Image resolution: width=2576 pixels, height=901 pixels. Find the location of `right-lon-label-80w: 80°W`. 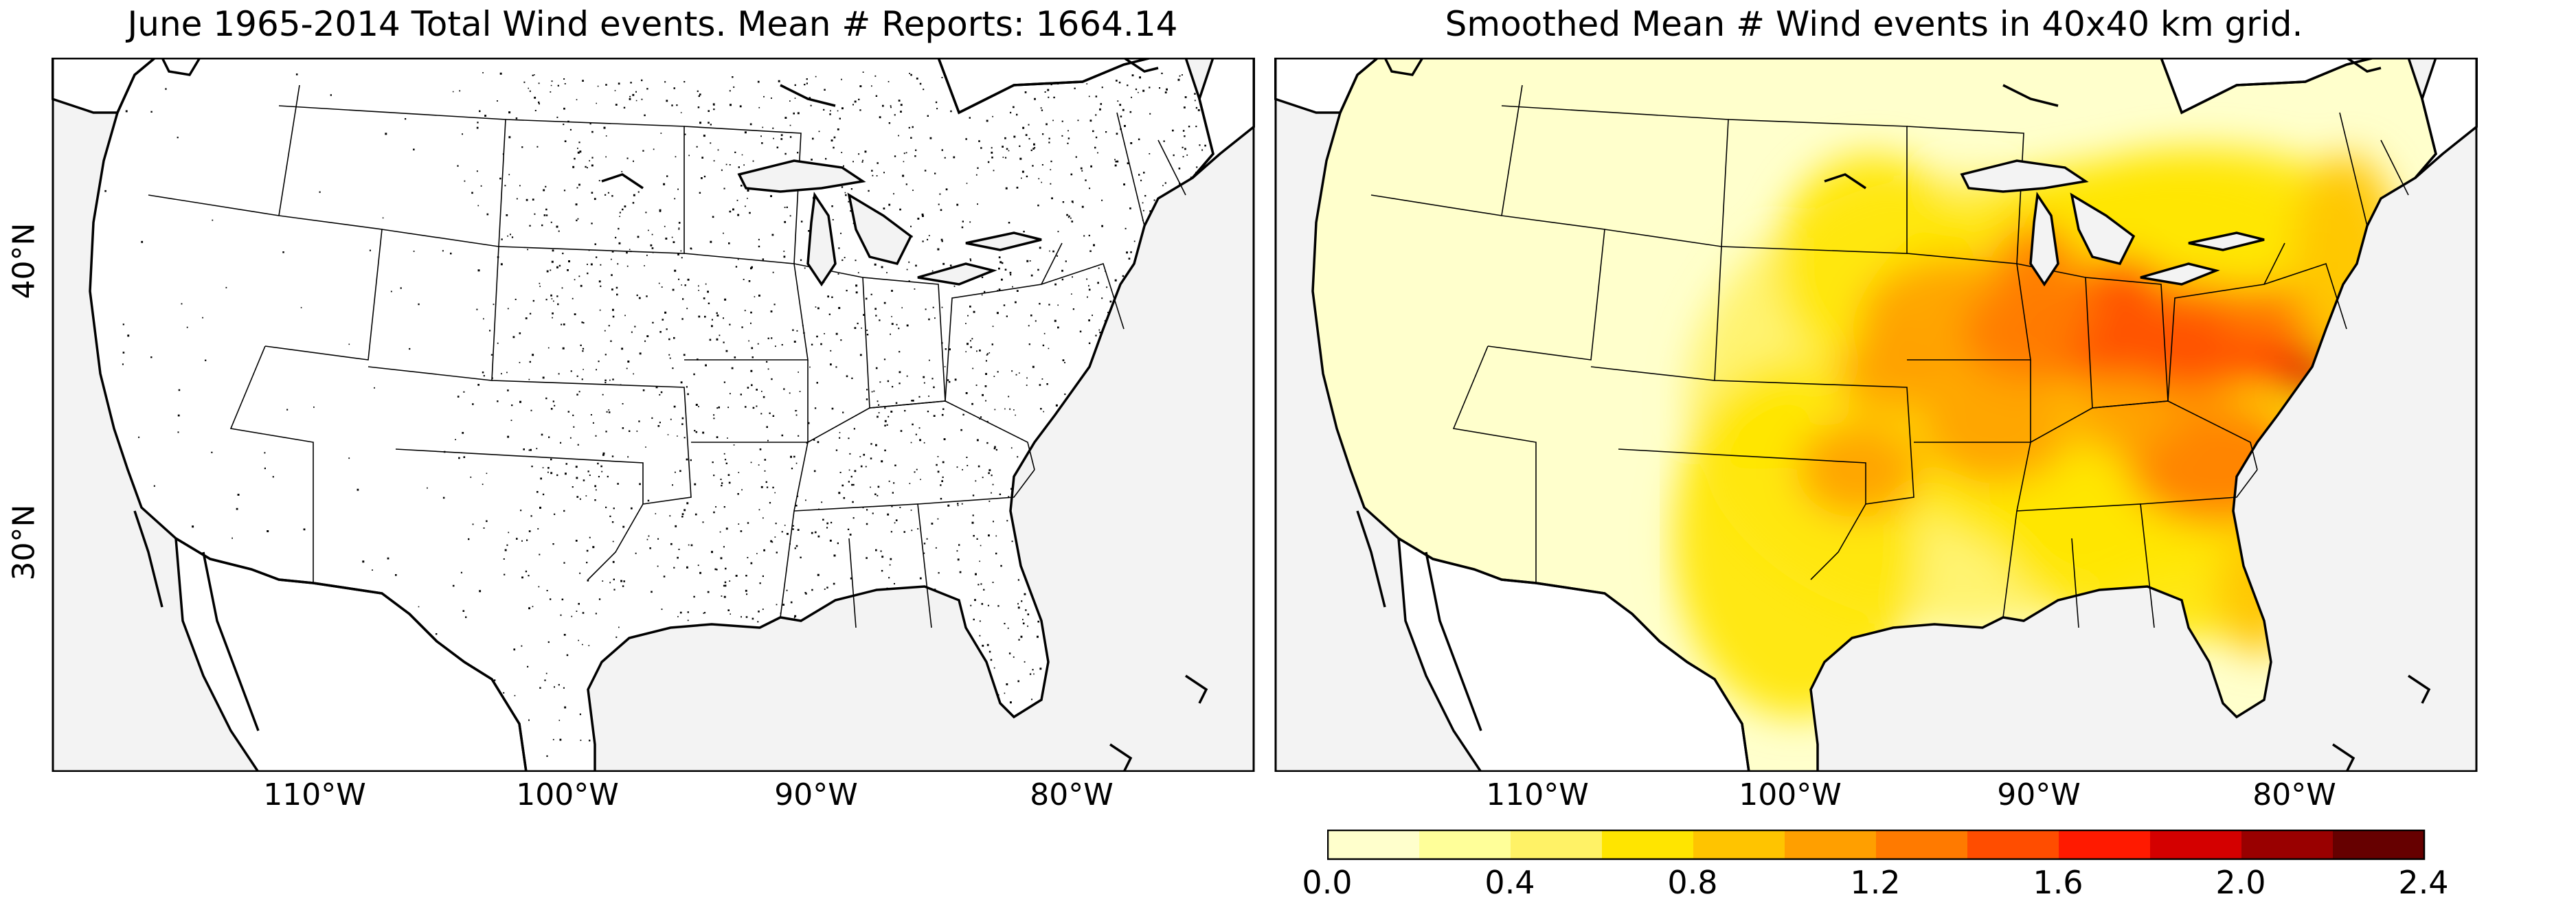

right-lon-label-80w: 80°W is located at coordinates (2294, 794).